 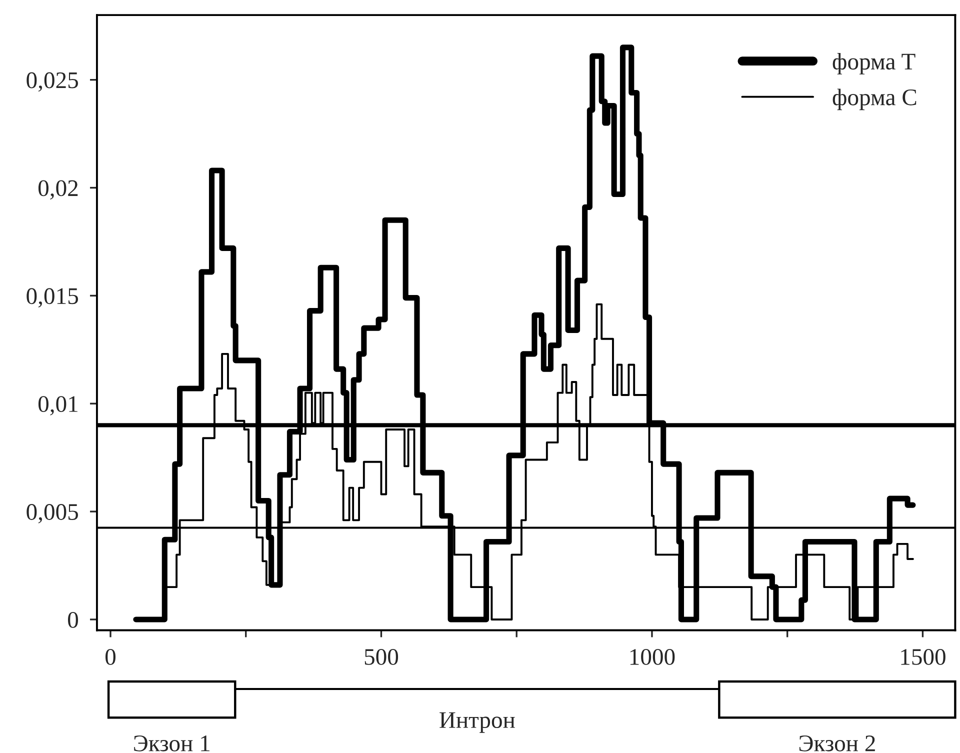 What do you see at coordinates (58, 406) in the screenshot?
I see `y-tick-label: 0,01` at bounding box center [58, 406].